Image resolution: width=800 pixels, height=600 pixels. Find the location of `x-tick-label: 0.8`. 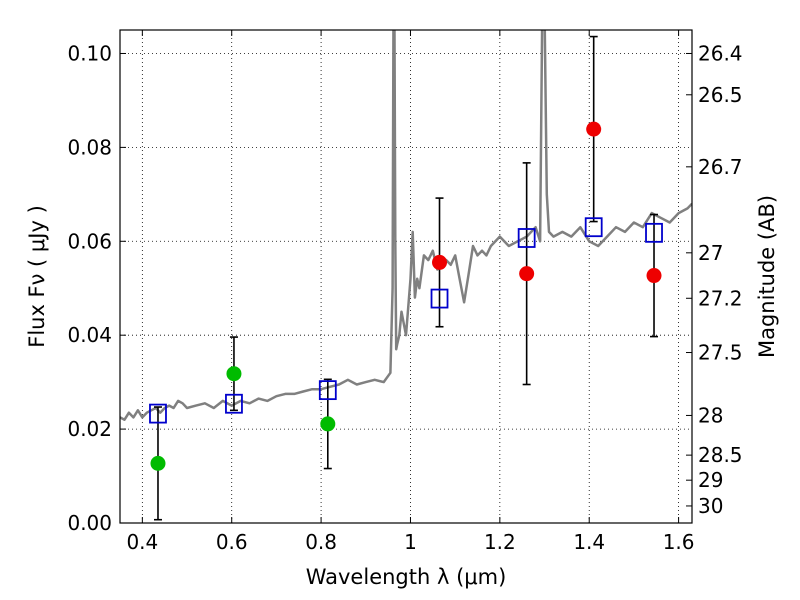

x-tick-label: 0.8 is located at coordinates (321, 542).